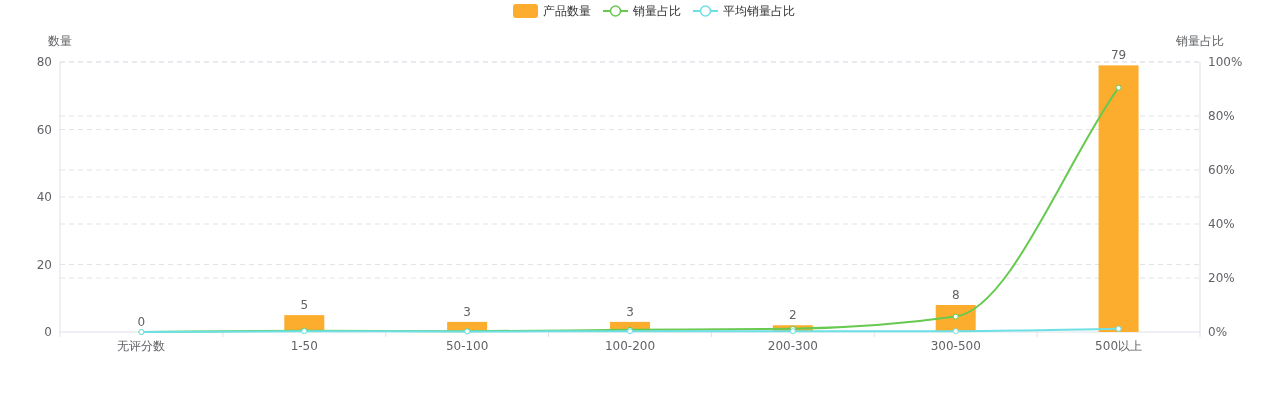 This screenshot has width=1278, height=400. What do you see at coordinates (1221, 116) in the screenshot?
I see `y2-tick-label: 80%` at bounding box center [1221, 116].